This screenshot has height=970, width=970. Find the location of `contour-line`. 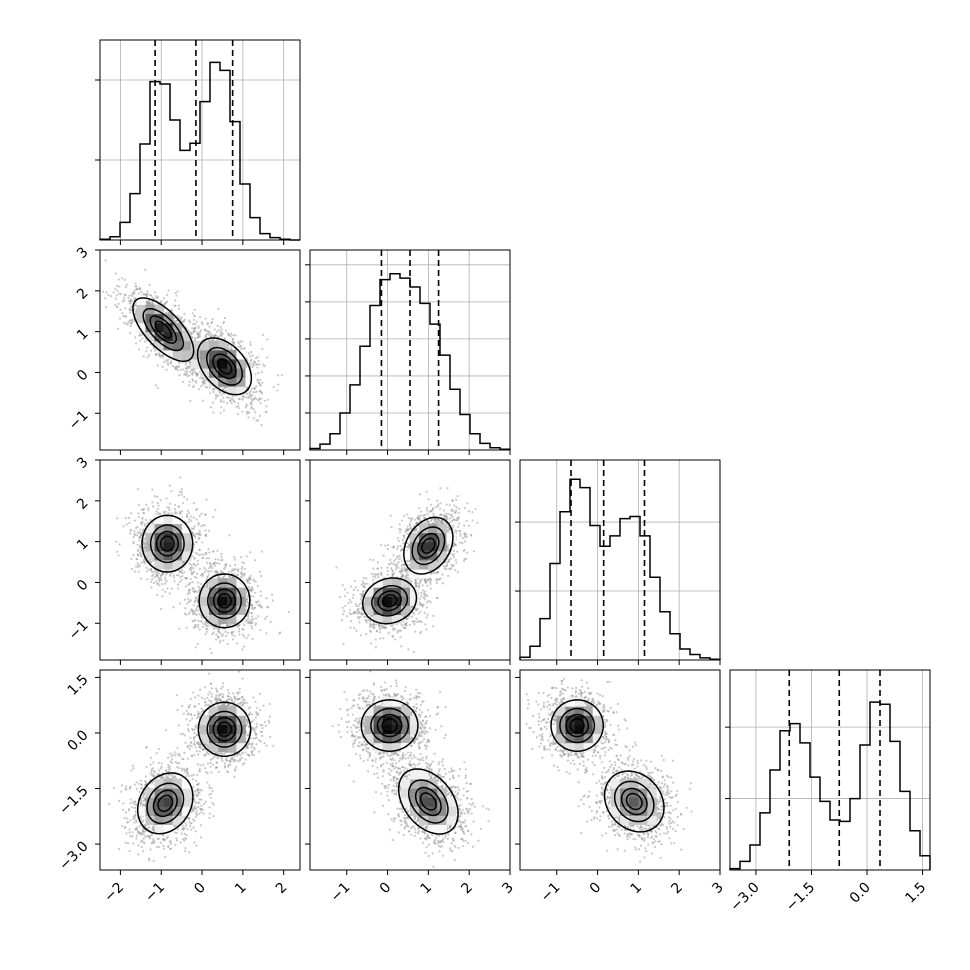

contour-line is located at coordinates (224, 366).